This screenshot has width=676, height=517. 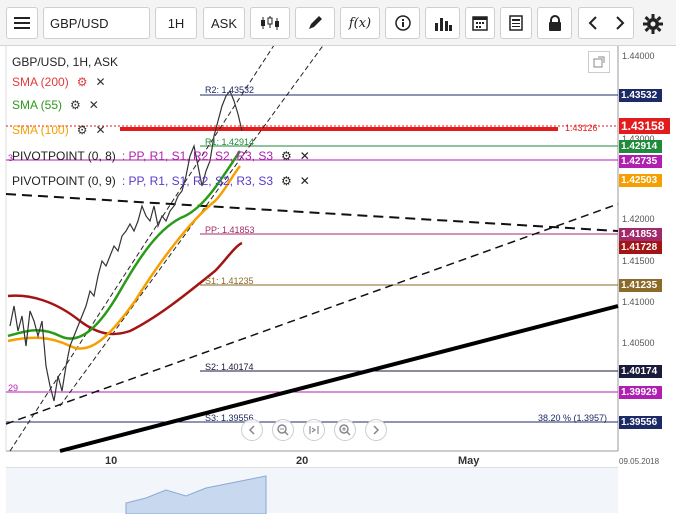 I want to click on price-tag-s1: 1.41235, so click(x=640, y=285).